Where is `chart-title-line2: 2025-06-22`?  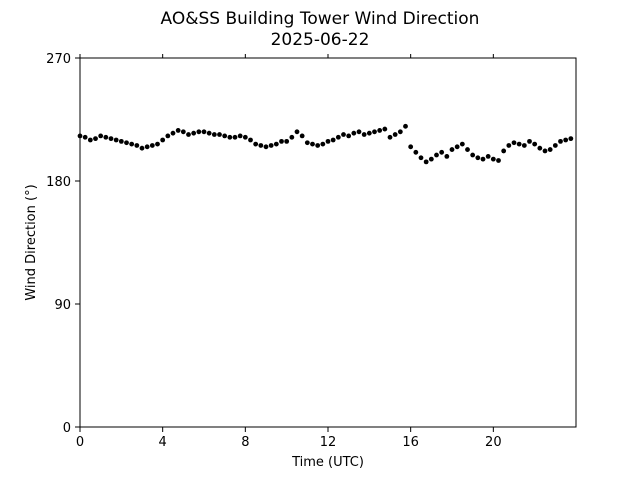 chart-title-line2: 2025-06-22 is located at coordinates (320, 40).